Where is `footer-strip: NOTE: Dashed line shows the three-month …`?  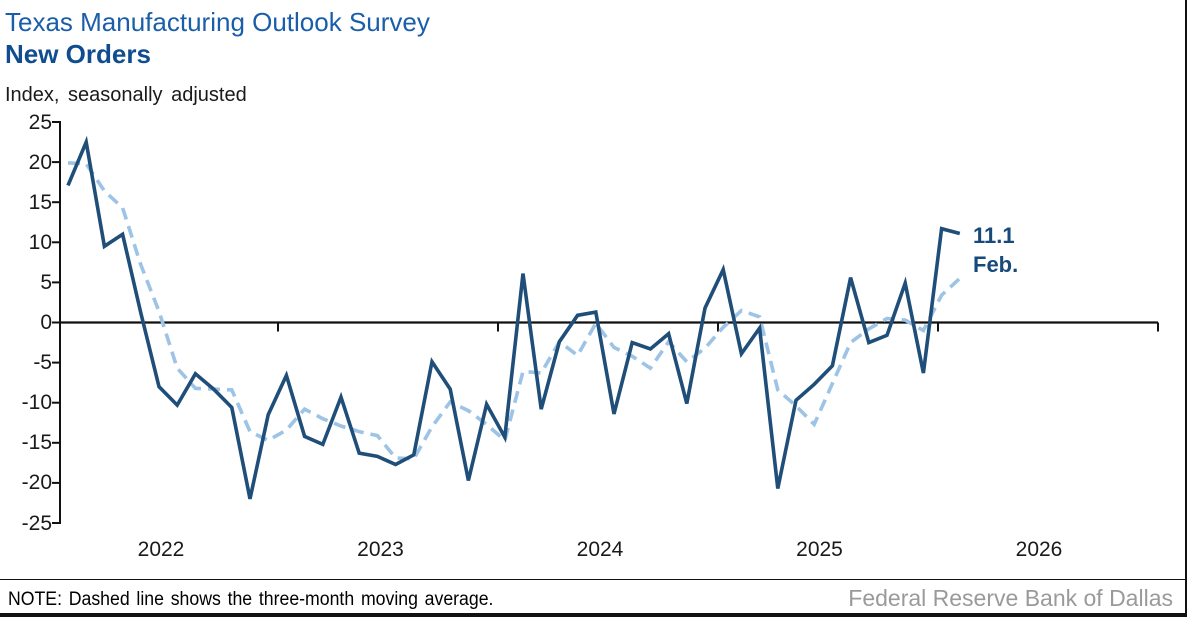 footer-strip: NOTE: Dashed line shows the three-month … is located at coordinates (592, 596).